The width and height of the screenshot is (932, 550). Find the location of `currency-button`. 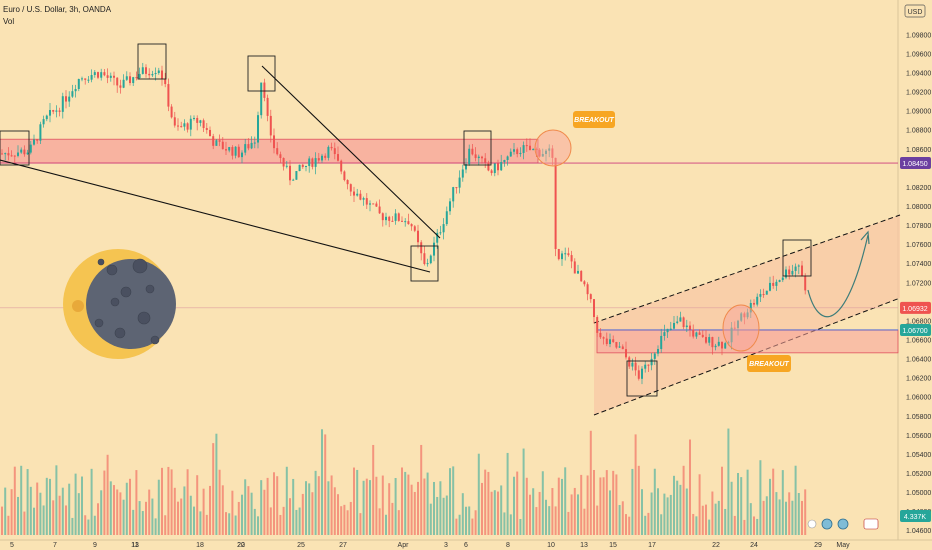

currency-button is located at coordinates (915, 11).